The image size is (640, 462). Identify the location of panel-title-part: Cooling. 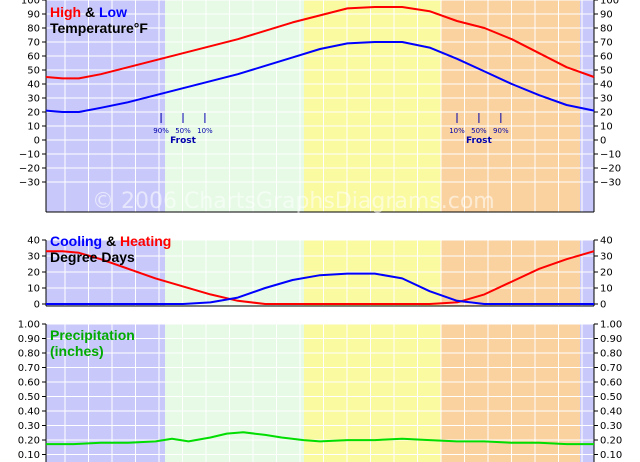
(76, 241).